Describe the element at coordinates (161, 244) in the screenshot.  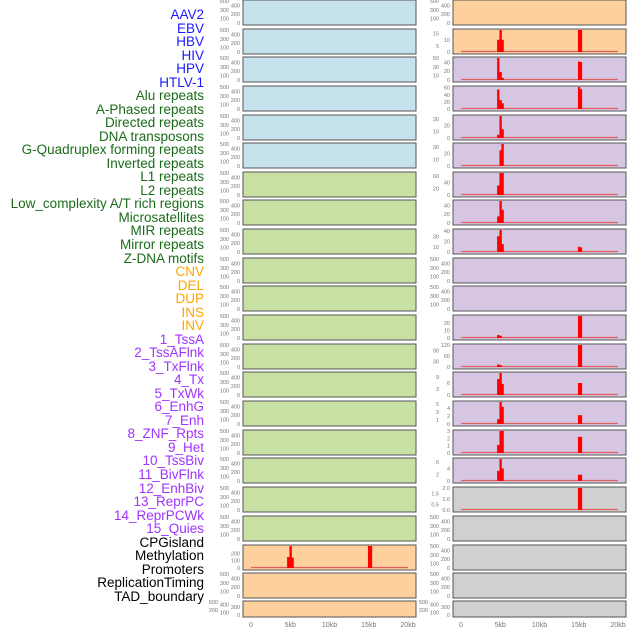
I see `track-label: Mirror repeats` at that location.